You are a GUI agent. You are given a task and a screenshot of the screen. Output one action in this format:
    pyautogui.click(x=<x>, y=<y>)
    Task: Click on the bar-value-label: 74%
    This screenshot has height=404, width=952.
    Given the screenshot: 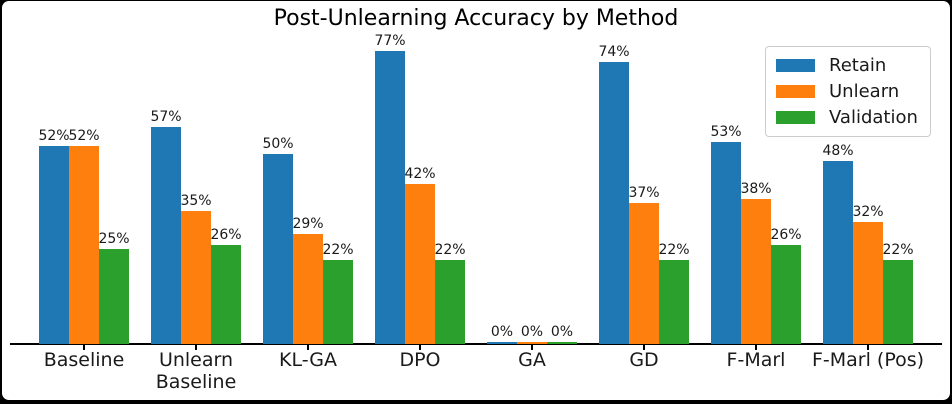 What is the action you would take?
    pyautogui.click(x=614, y=52)
    